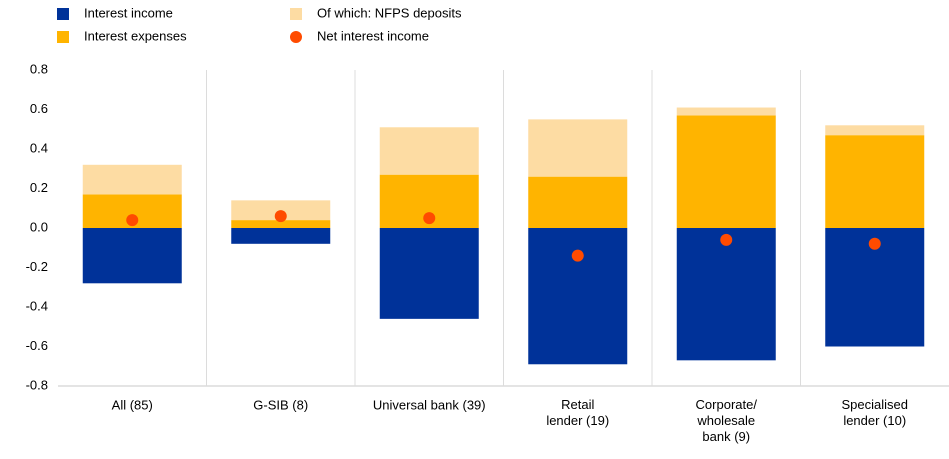 This screenshot has width=949, height=459. I want to click on y-tick-label: 0.4, so click(39, 147).